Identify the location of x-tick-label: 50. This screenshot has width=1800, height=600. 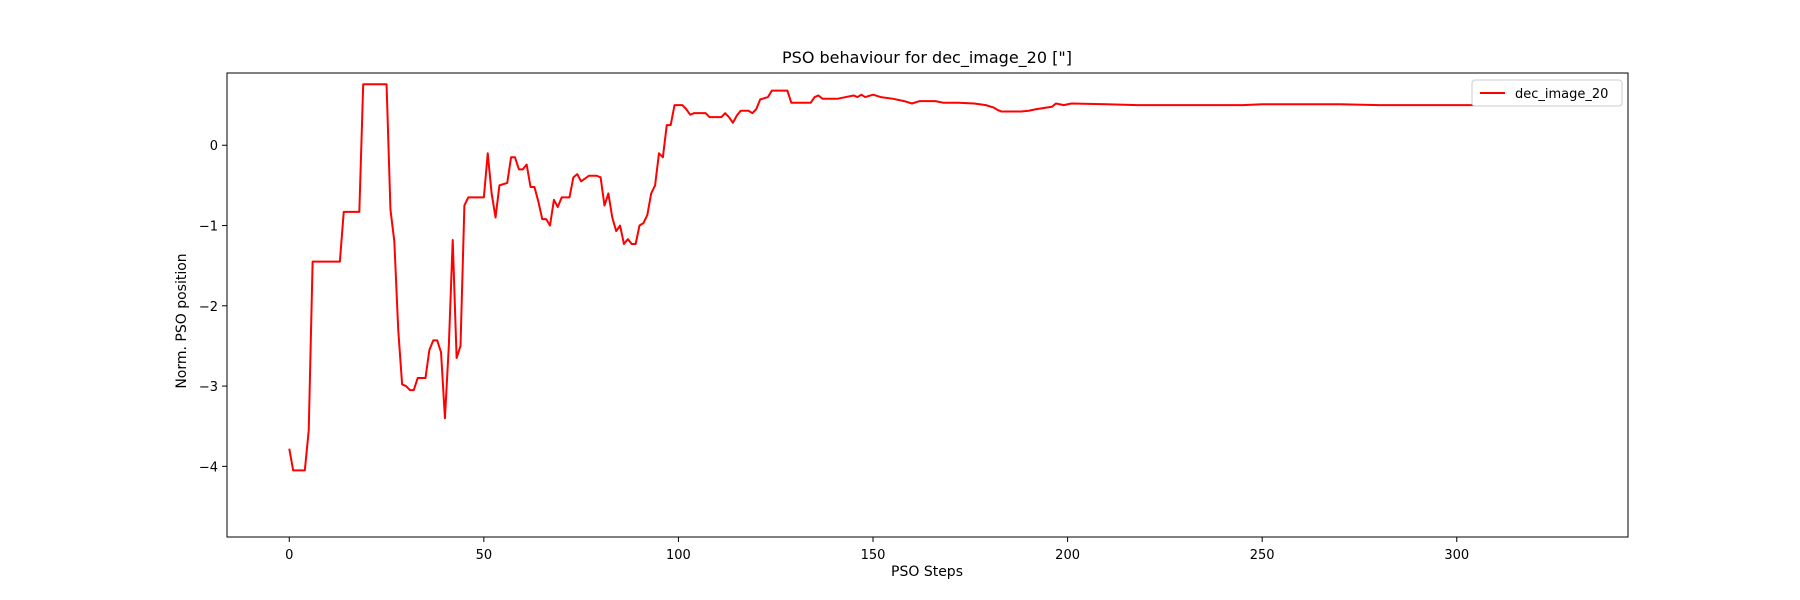
(484, 555).